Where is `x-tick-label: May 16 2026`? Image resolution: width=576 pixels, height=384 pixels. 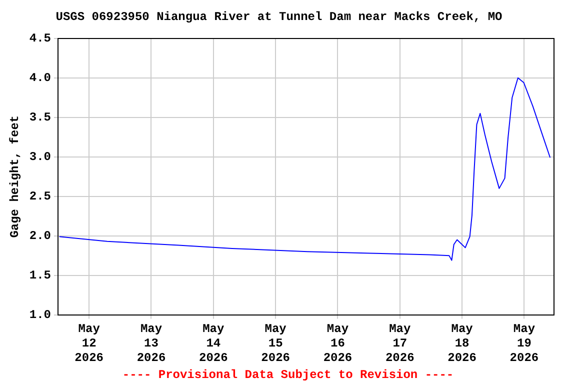 x-tick-label: May 16 2026 is located at coordinates (337, 343).